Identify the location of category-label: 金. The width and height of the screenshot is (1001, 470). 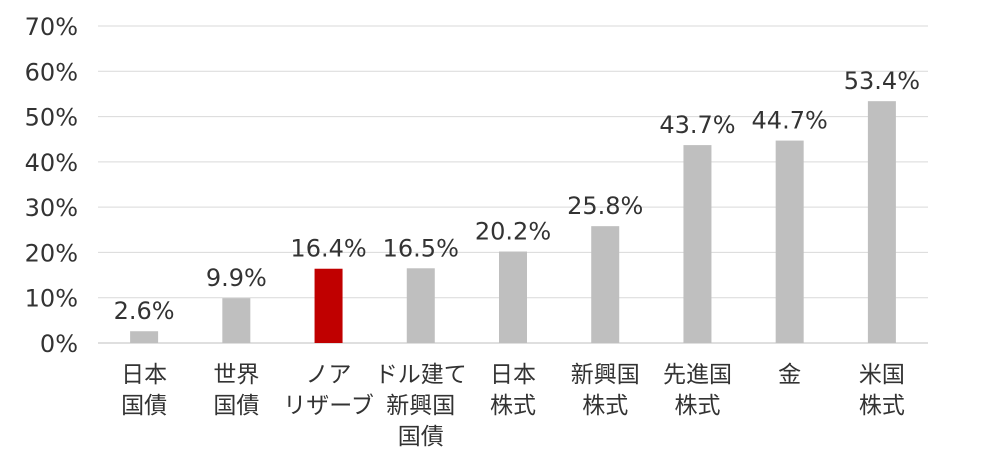
(789, 375).